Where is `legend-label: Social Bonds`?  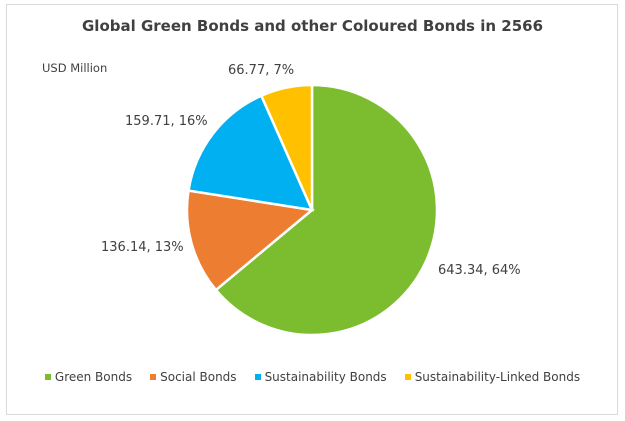 legend-label: Social Bonds is located at coordinates (198, 377).